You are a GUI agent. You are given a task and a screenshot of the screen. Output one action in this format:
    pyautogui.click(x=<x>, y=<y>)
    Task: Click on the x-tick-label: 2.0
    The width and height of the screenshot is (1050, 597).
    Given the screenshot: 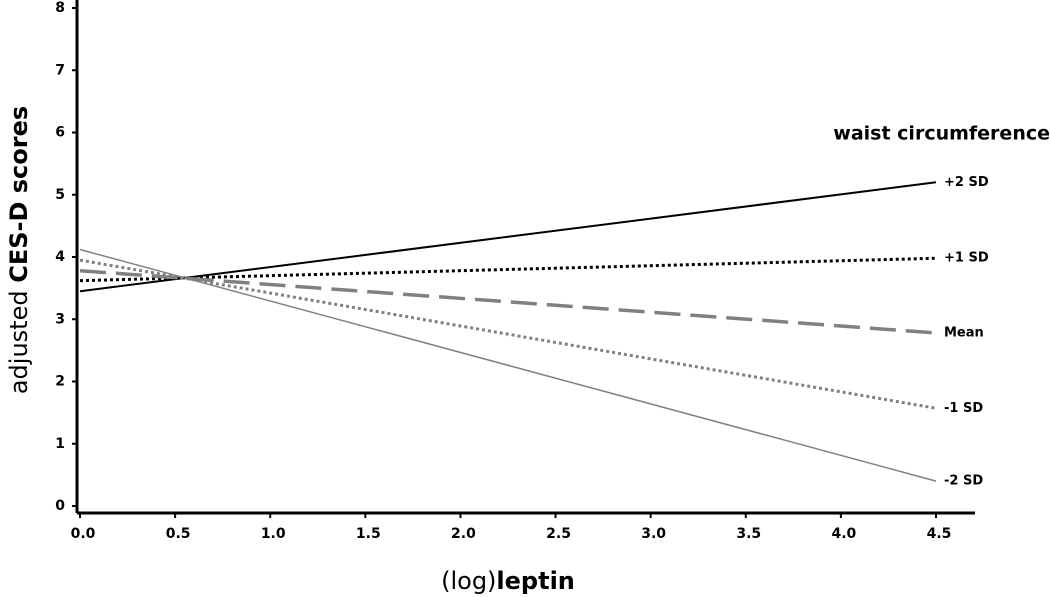 What is the action you would take?
    pyautogui.click(x=463, y=534)
    